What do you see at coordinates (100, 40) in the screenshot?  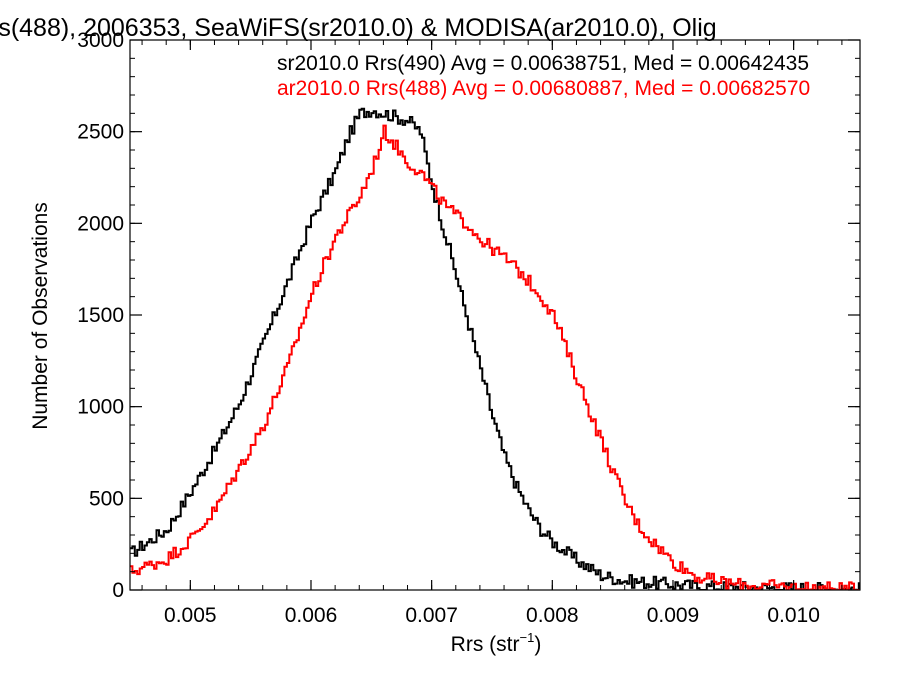 I see `y-tick-label: 3000` at bounding box center [100, 40].